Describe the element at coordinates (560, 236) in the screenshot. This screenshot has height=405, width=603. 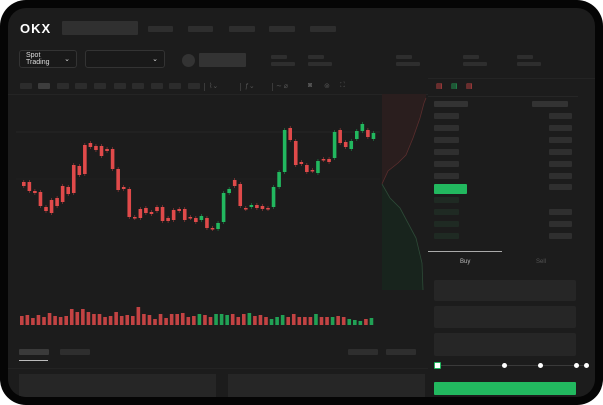
I see `bid-size` at that location.